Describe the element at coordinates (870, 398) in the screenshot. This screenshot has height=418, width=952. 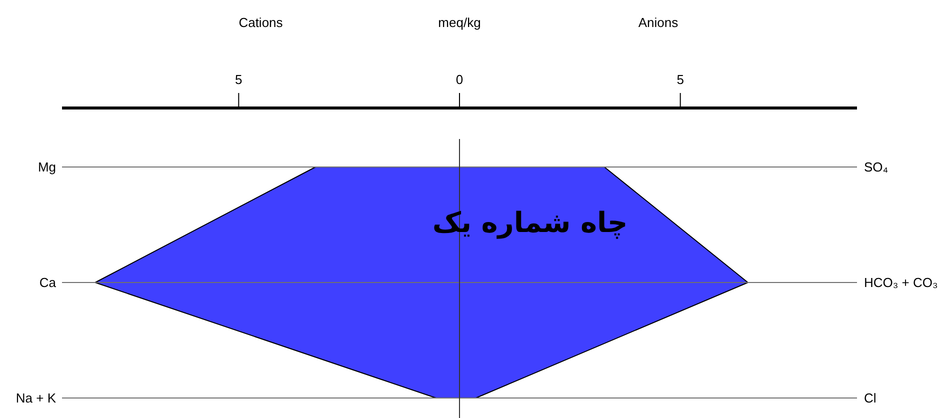
I see `y2-tick-label: Cl` at that location.